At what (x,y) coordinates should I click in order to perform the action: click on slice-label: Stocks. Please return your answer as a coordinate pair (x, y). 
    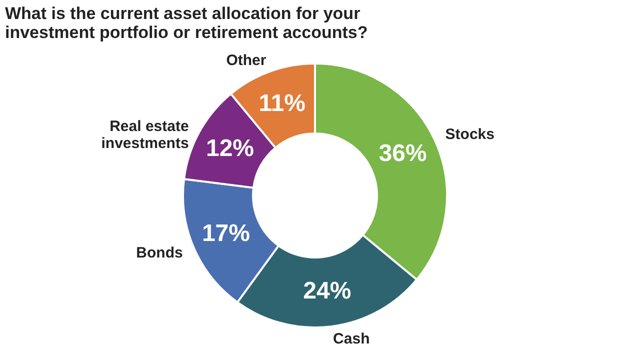
    Looking at the image, I should click on (469, 135).